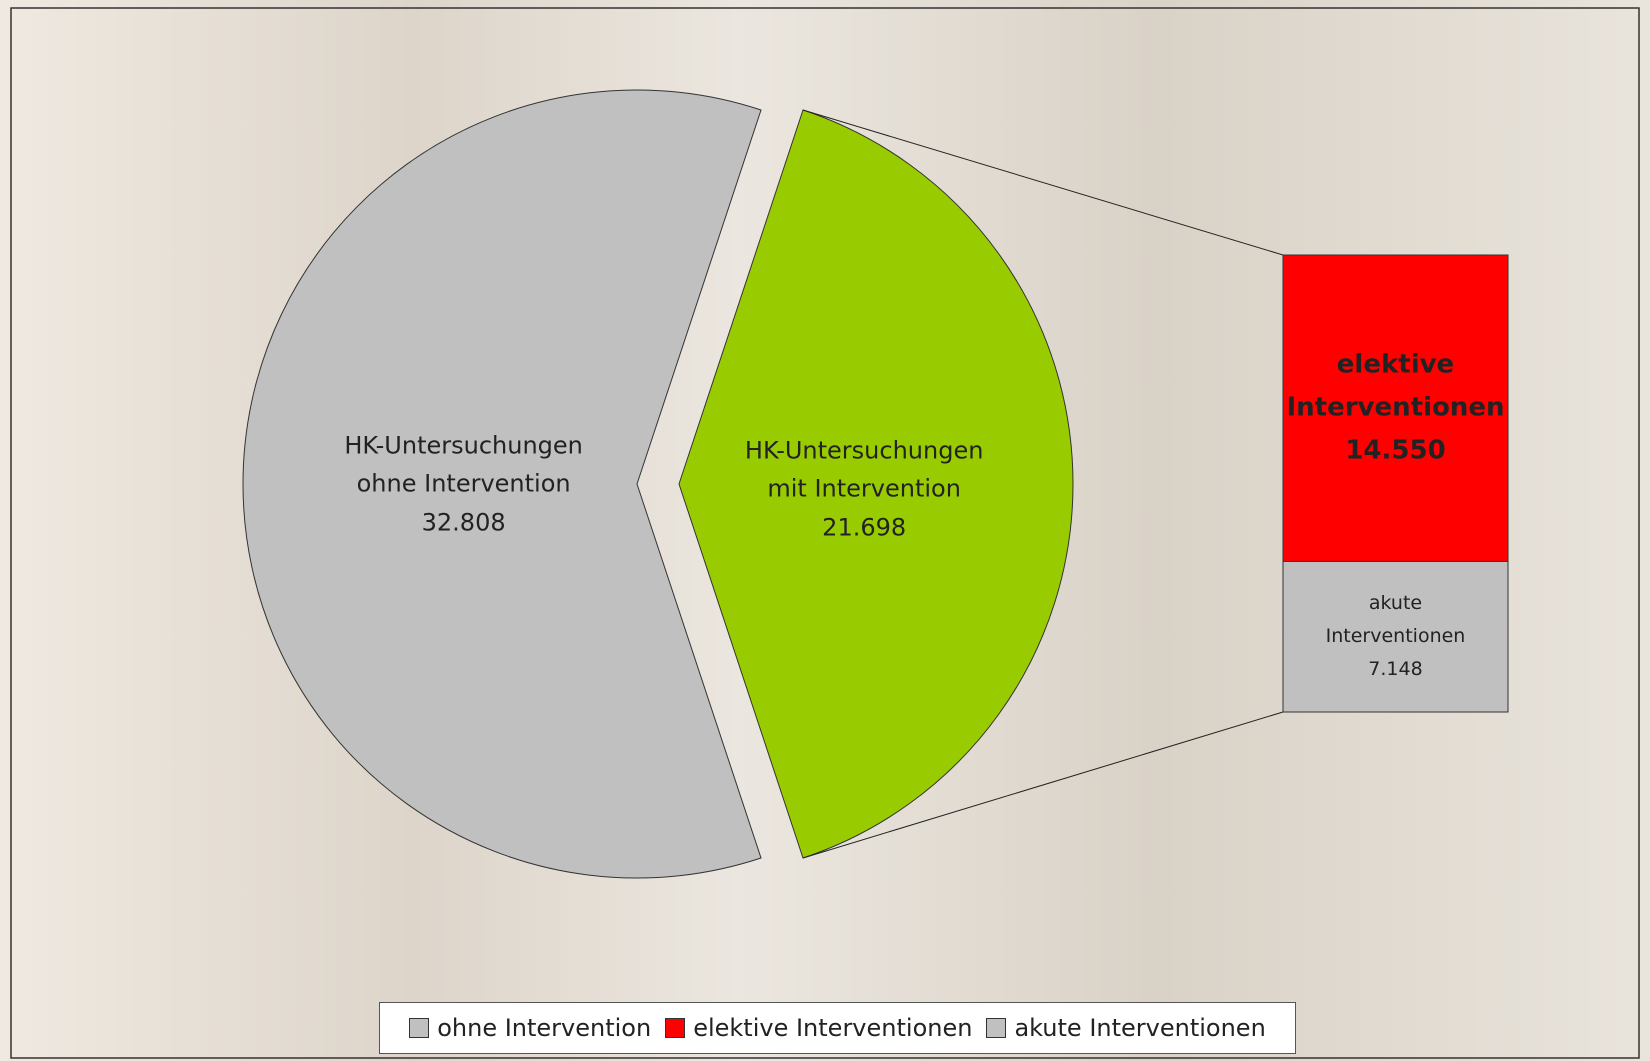 The image size is (1650, 1061). I want to click on legend-label: ohne Intervention, so click(544, 1028).